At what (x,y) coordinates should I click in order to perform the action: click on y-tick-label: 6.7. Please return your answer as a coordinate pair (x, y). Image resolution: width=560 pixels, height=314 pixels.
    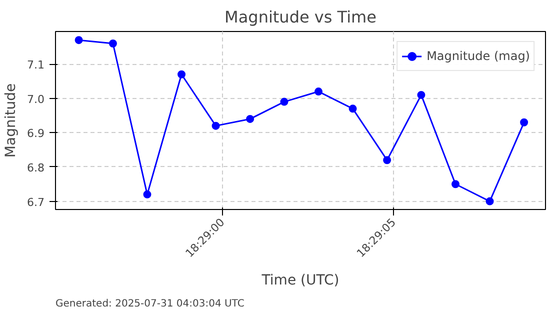
    Looking at the image, I should click on (36, 202).